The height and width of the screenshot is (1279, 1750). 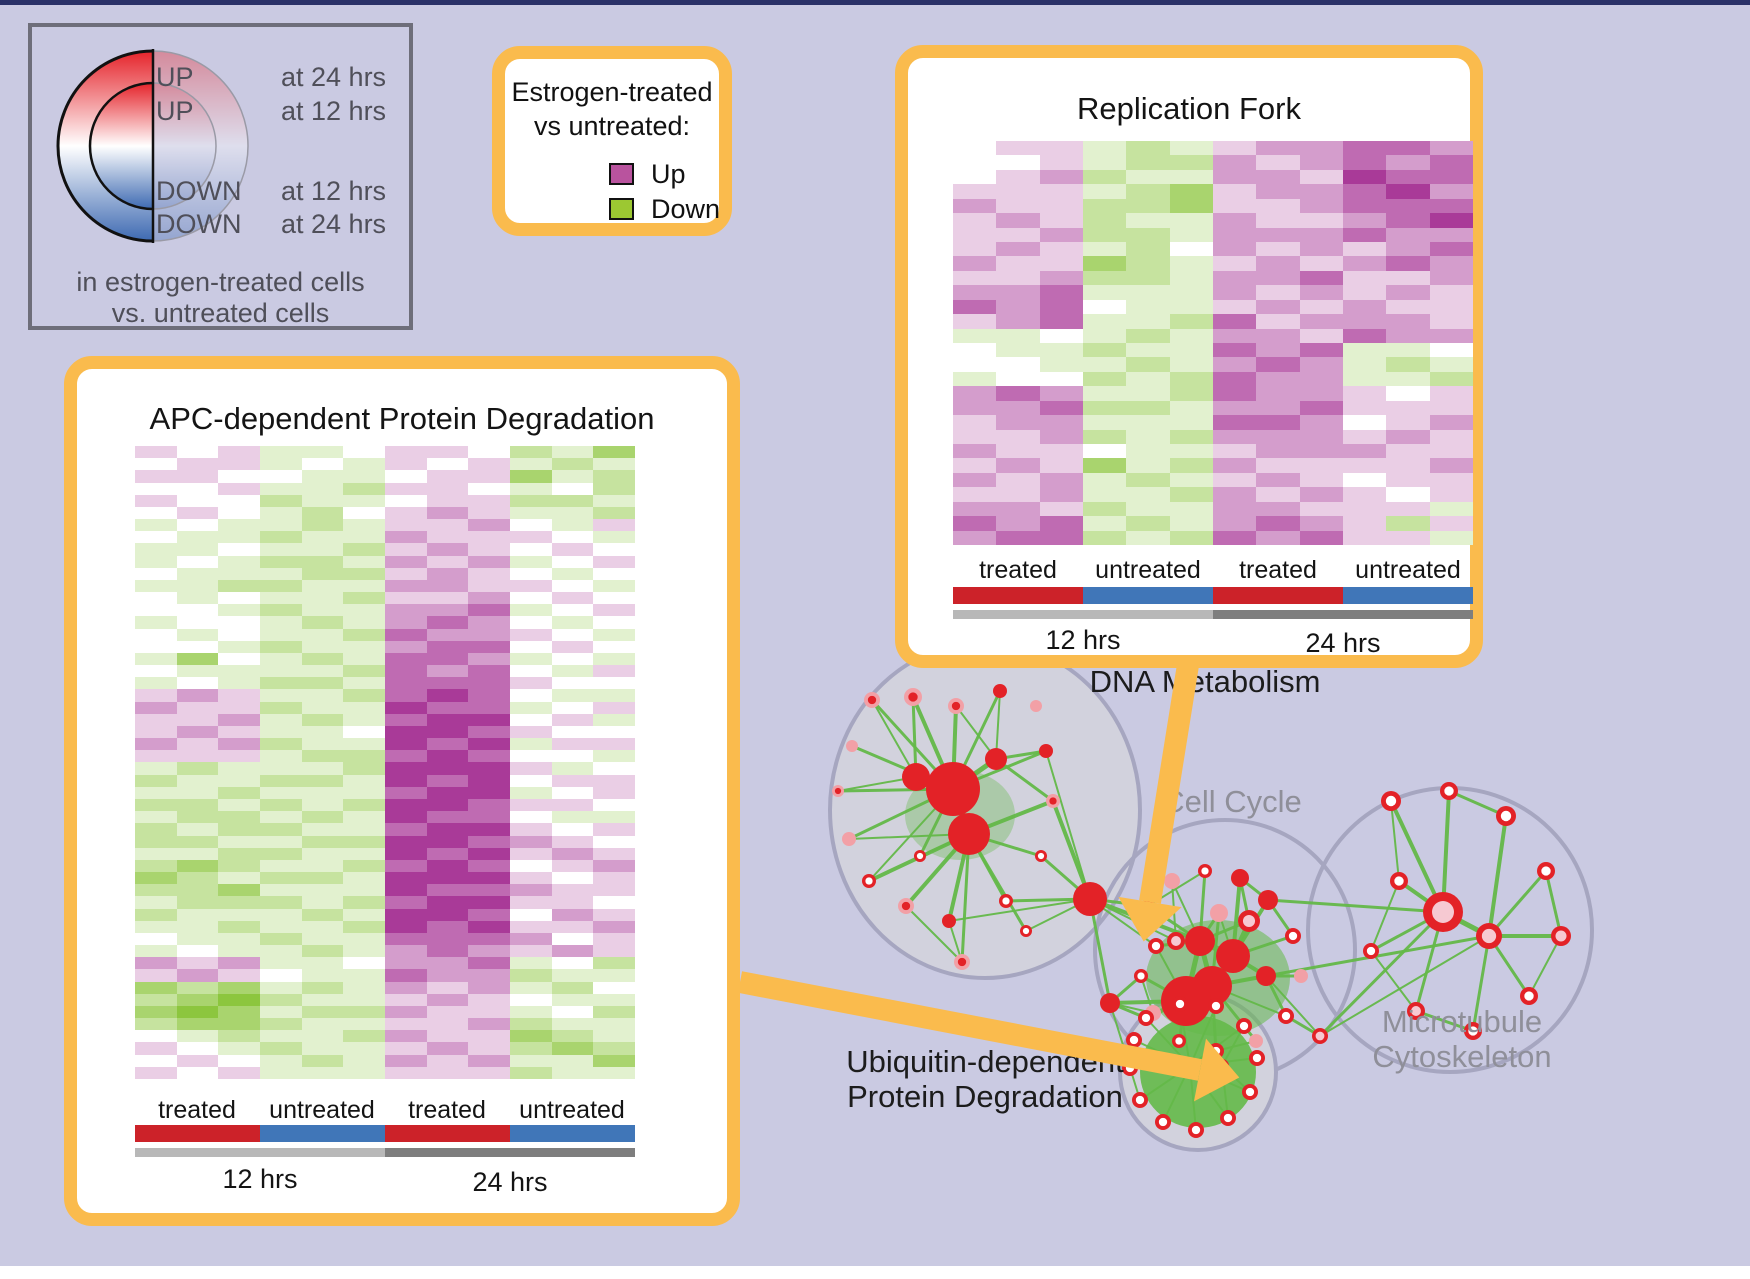 What do you see at coordinates (1018, 595) in the screenshot?
I see `rf-treated-bar-12h` at bounding box center [1018, 595].